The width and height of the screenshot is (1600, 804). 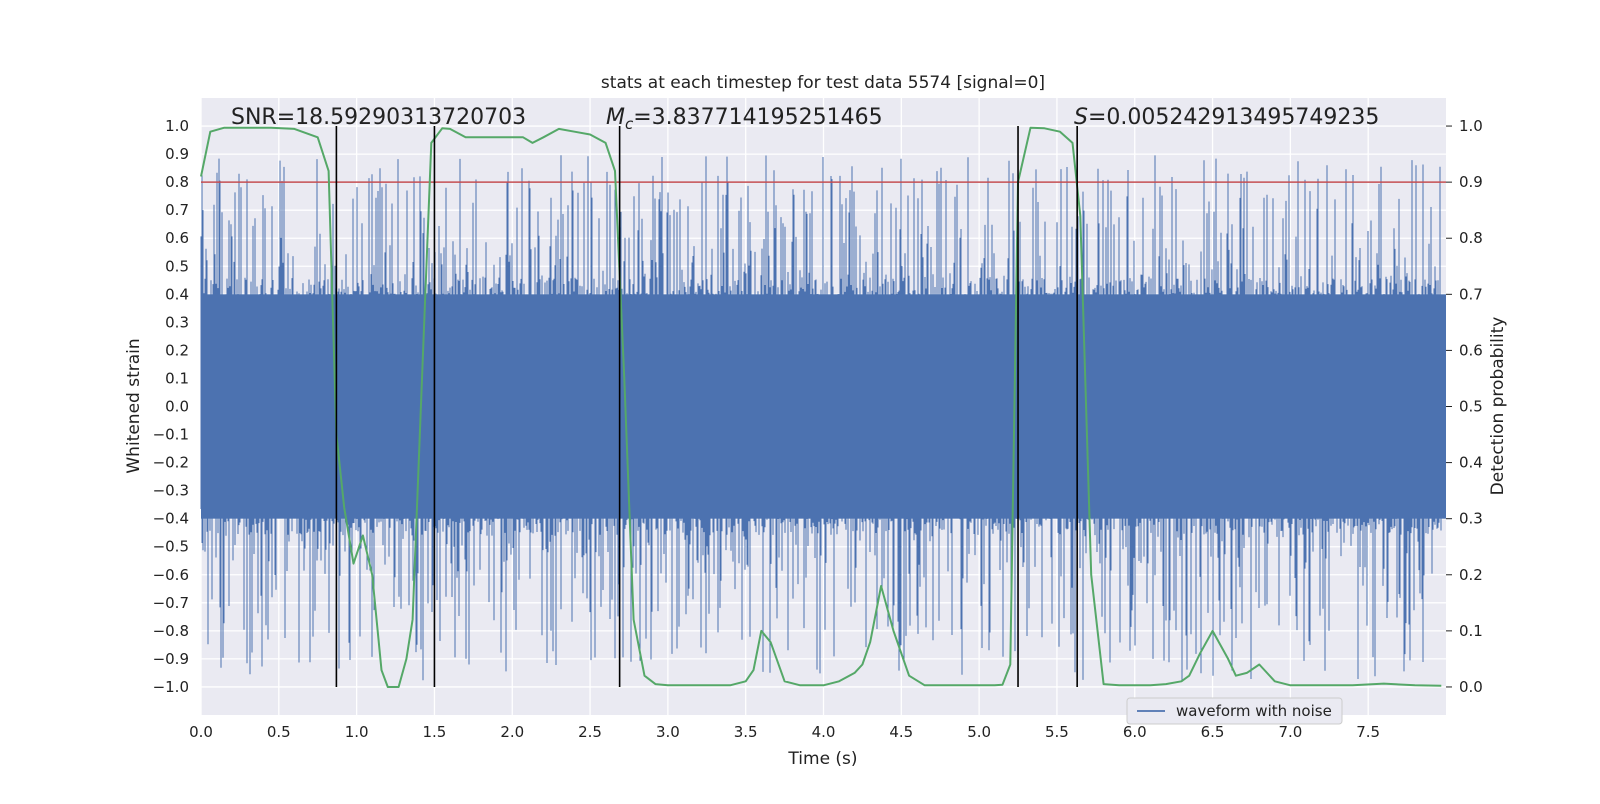 What do you see at coordinates (1471, 463) in the screenshot?
I see `y-right-tick-label: 0.4` at bounding box center [1471, 463].